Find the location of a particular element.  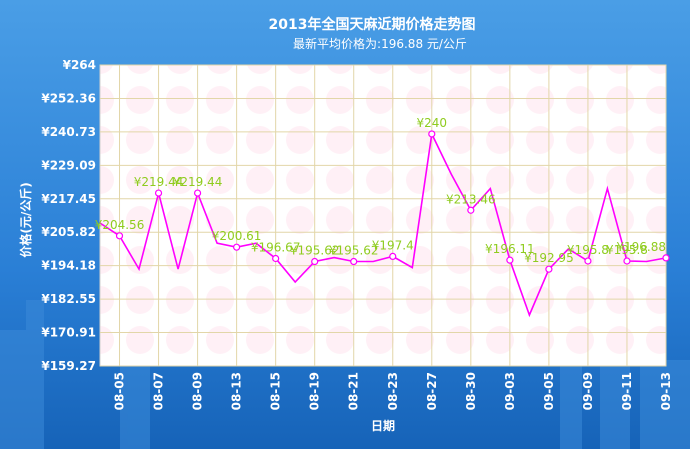

data-label: ¥204.56 is located at coordinates (120, 225).